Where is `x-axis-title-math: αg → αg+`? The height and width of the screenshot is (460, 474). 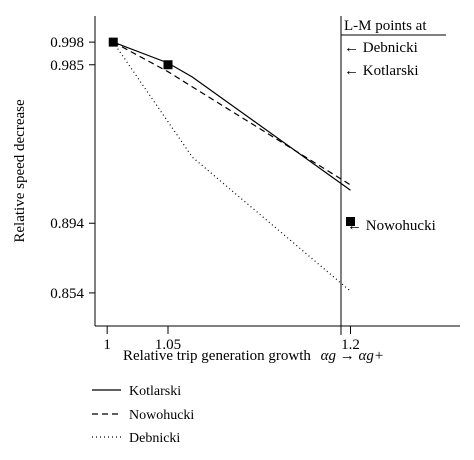
x-axis-title-math: αg → αg+ is located at coordinates (352, 356).